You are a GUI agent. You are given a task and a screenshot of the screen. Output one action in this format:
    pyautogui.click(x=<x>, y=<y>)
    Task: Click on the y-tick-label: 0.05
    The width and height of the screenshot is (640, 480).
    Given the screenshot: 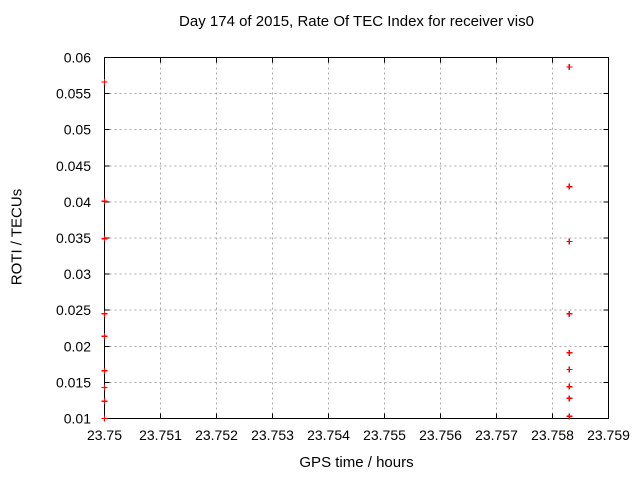 What is the action you would take?
    pyautogui.click(x=77, y=130)
    